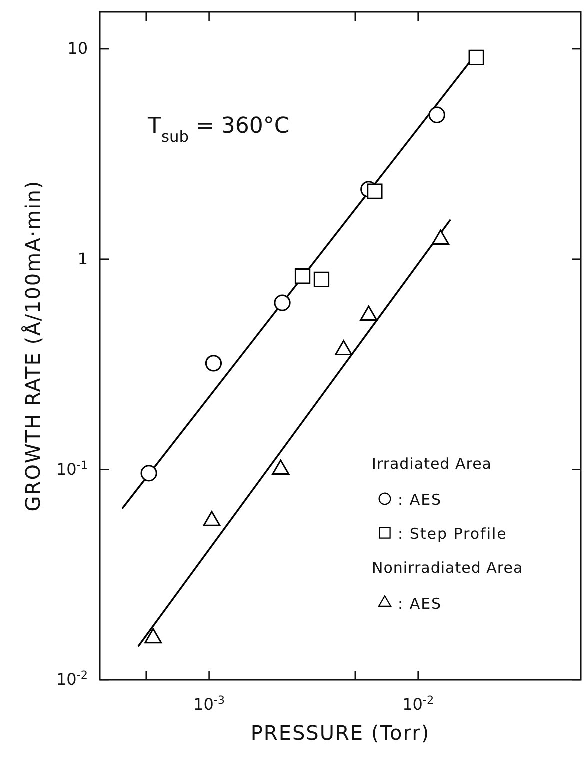  Describe the element at coordinates (453, 534) in the screenshot. I see `legend-label: : Step Profile` at that location.